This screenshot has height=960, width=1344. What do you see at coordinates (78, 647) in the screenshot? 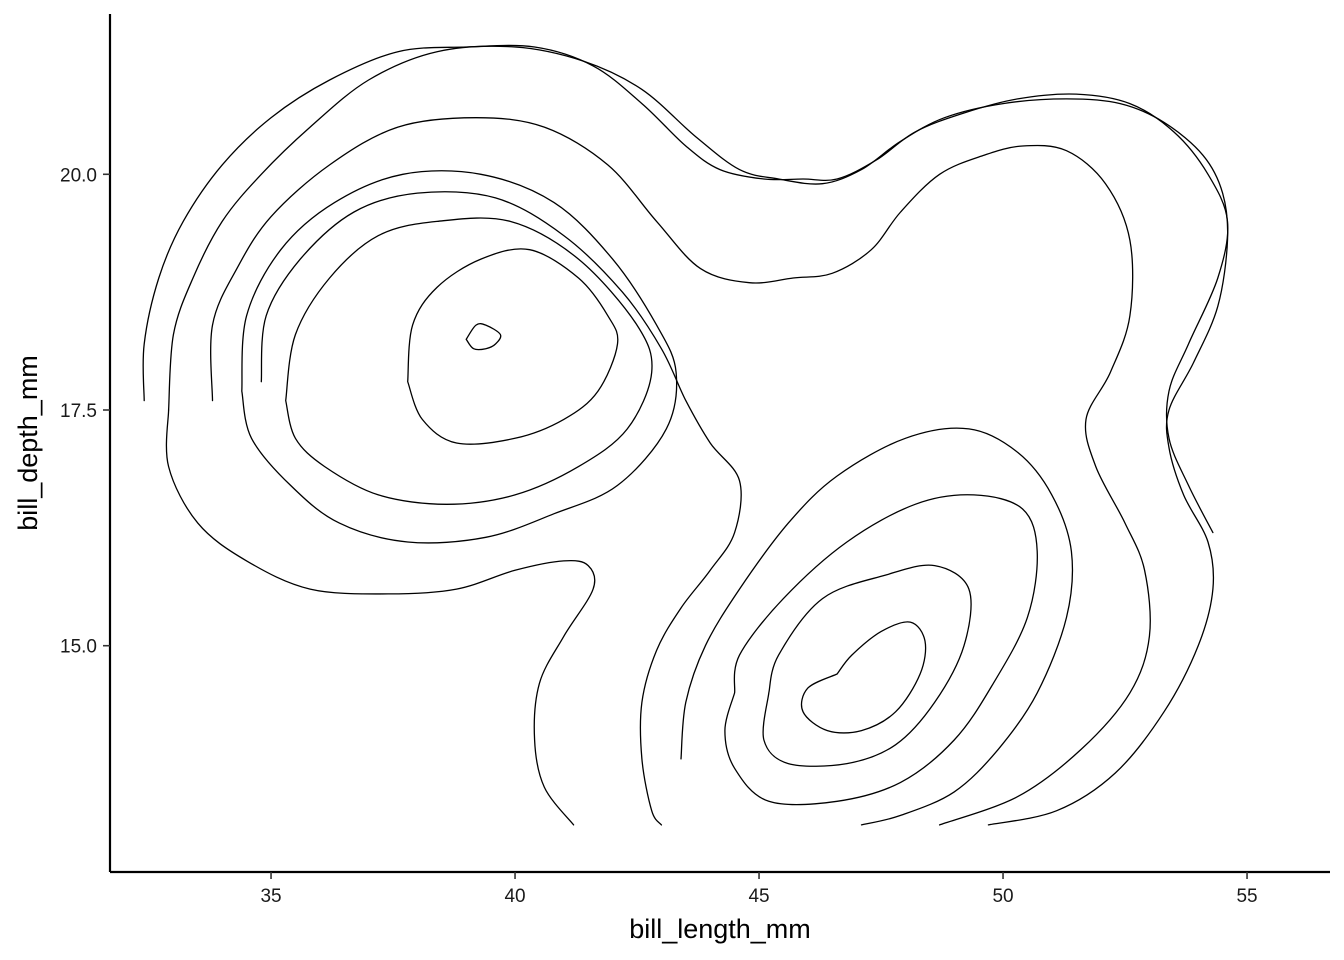
I see `y-tick-label-15.0: 15.0` at bounding box center [78, 647].